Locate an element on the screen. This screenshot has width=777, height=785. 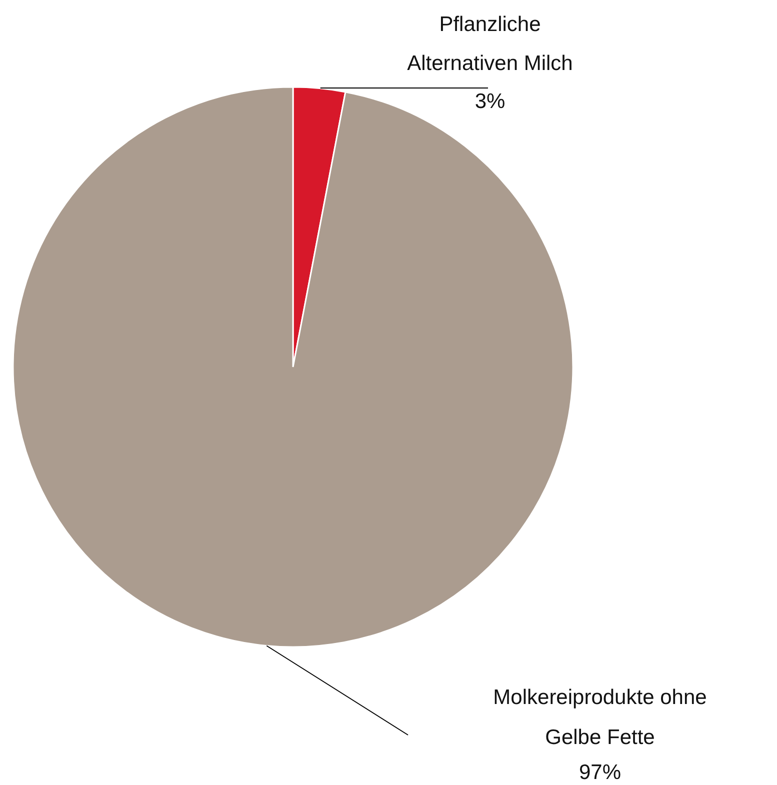
data-label: 97% is located at coordinates (600, 772).